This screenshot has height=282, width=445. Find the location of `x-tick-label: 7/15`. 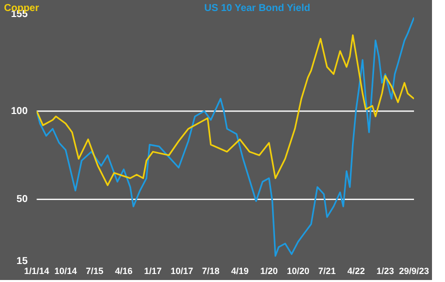

x-tick-label: 7/15 is located at coordinates (95, 271).